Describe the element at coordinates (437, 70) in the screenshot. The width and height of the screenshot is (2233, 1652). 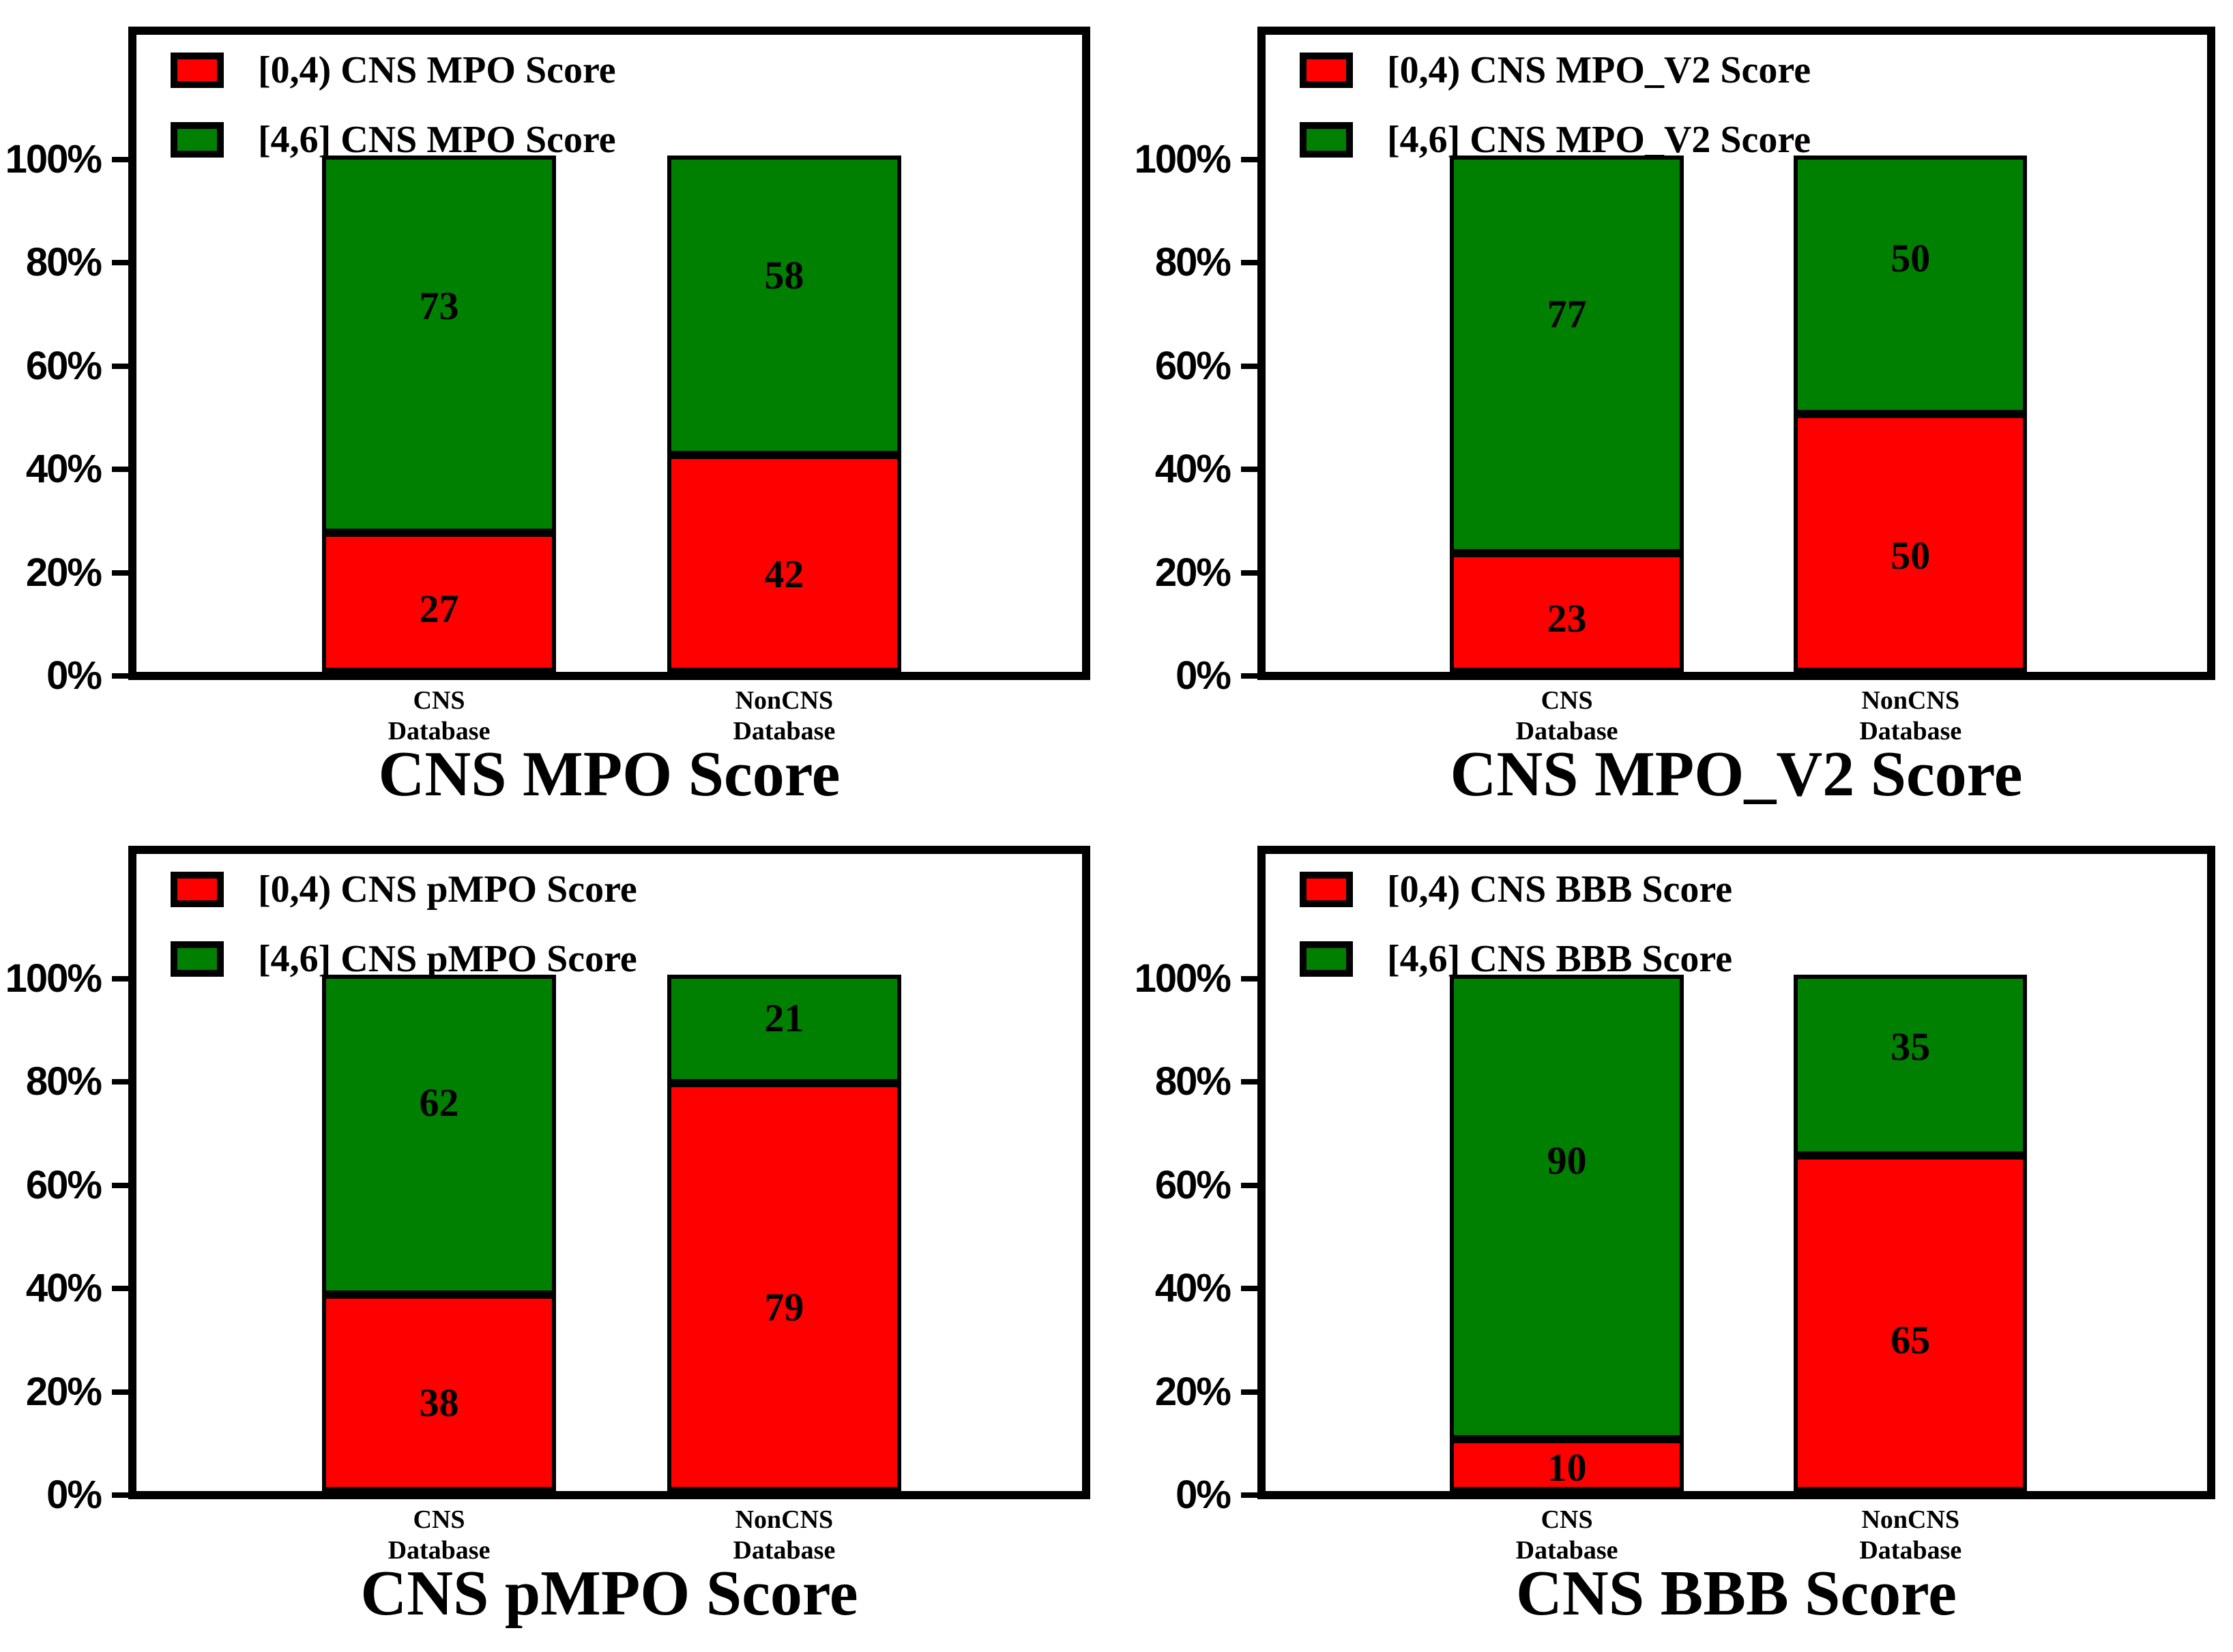
I see `legend-label: [0,4) CNS MPO Score` at that location.